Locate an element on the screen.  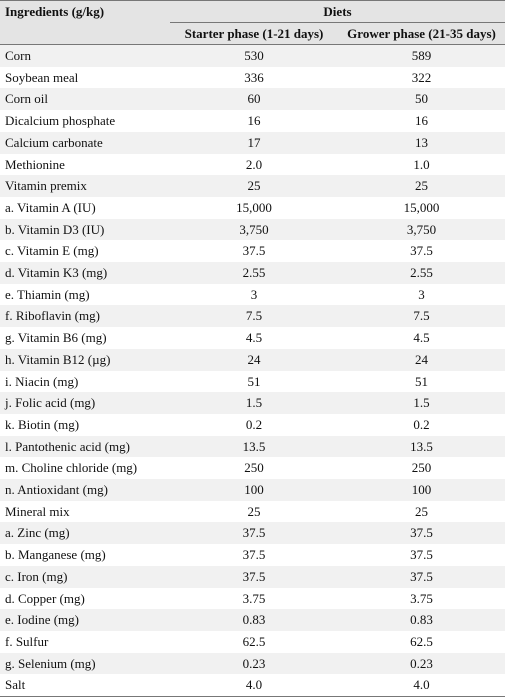
table-row: d. Vitamin K3 (mg) 2.55 2.55 is located at coordinates (252, 273).